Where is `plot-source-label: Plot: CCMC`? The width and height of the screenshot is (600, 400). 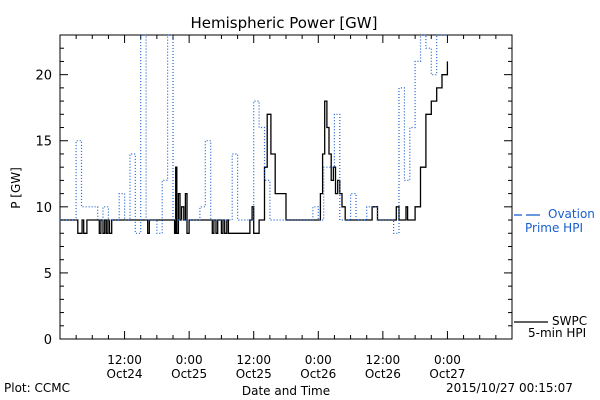
plot-source-label: Plot: CCMC is located at coordinates (37, 388).